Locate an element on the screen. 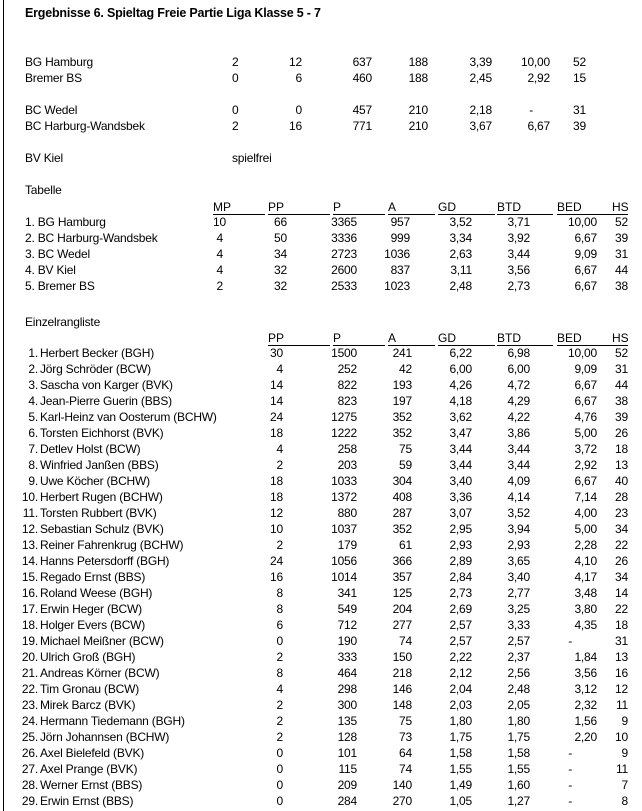 The image size is (642, 811). hs-value: 10 is located at coordinates (621, 737).